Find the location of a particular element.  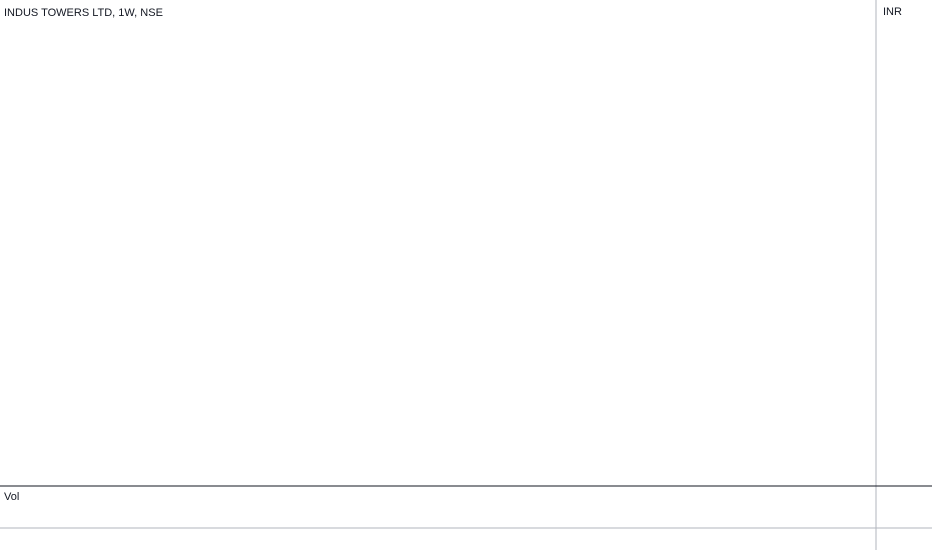

volume-label: Vol is located at coordinates (11, 497).